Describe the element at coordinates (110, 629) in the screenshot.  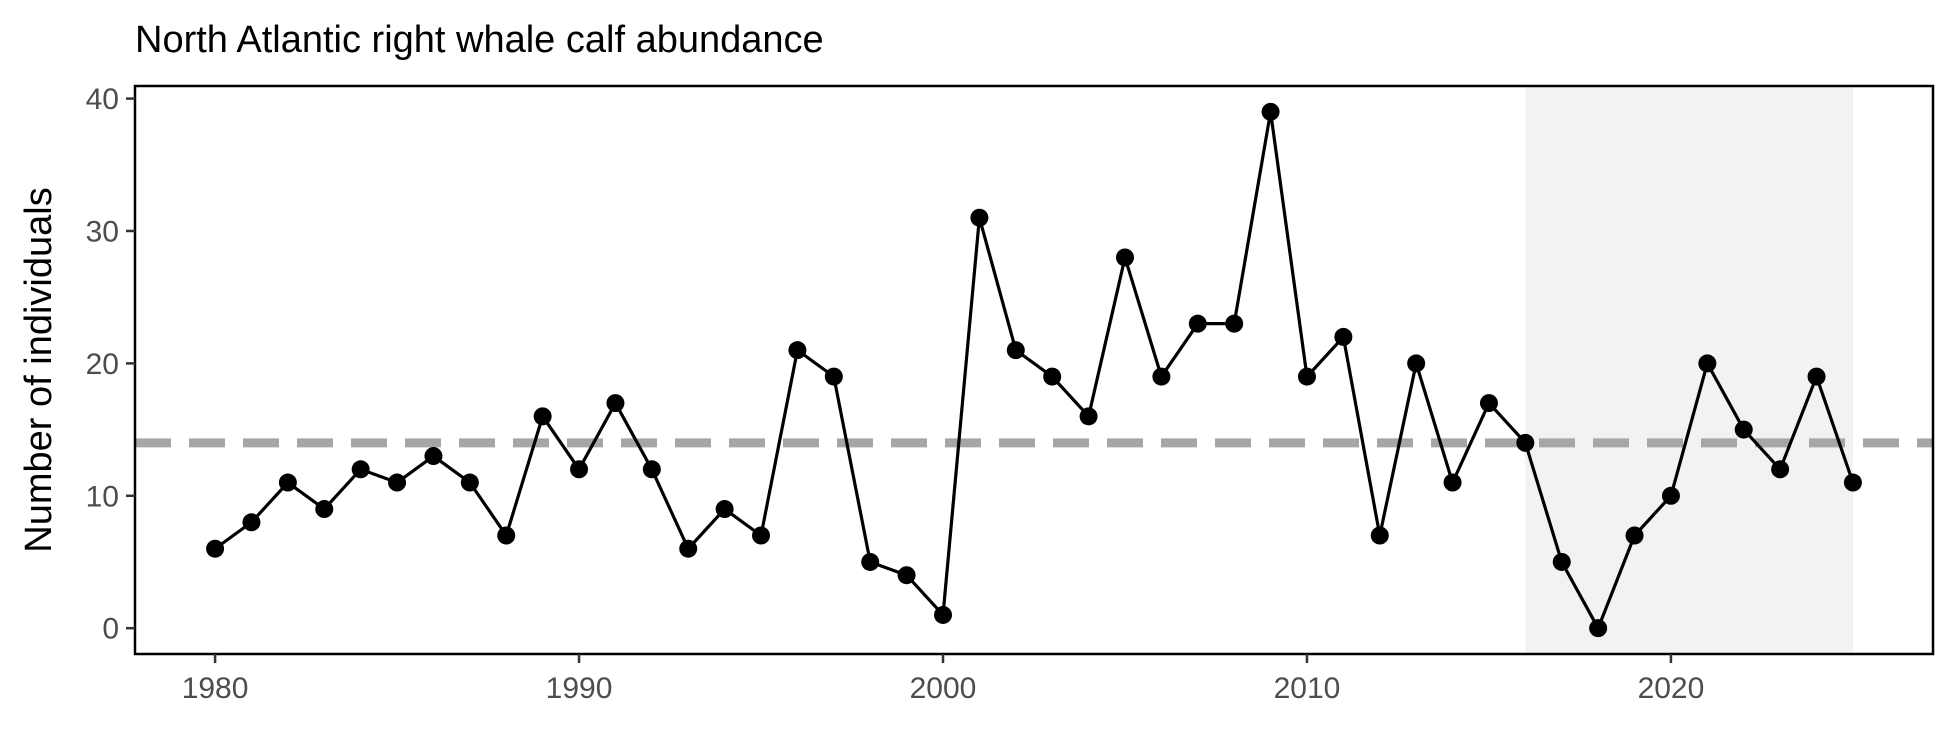
I see `y-tick-label: 0` at that location.